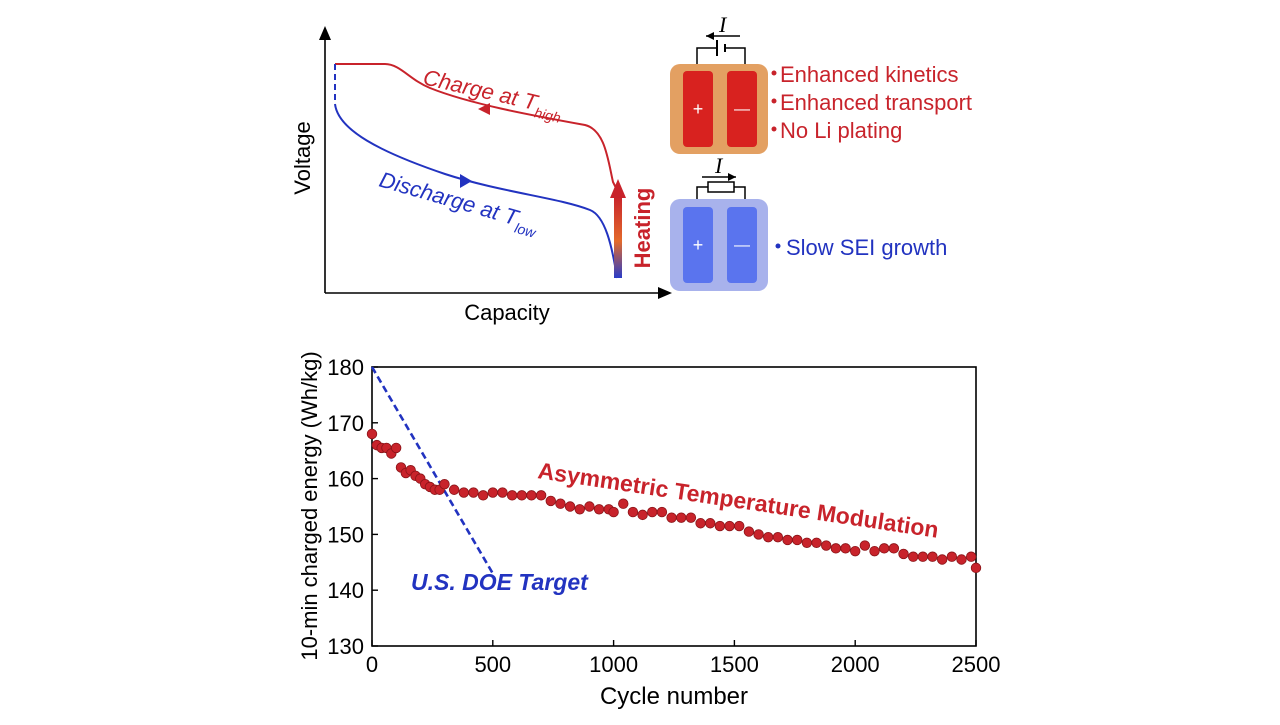 This screenshot has height=725, width=1280. I want to click on resistor-symbol, so click(721, 187).